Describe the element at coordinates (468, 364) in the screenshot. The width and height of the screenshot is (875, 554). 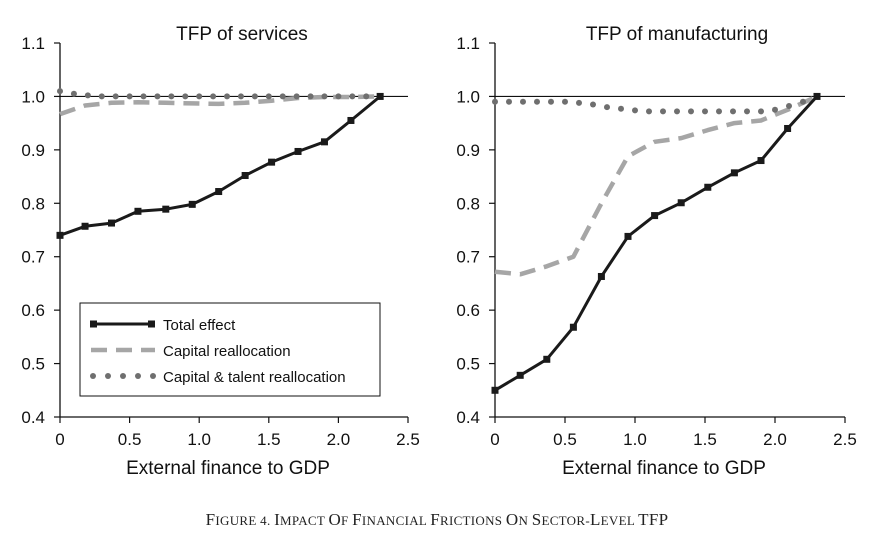
I see `y-tick-label: 0.5` at that location.